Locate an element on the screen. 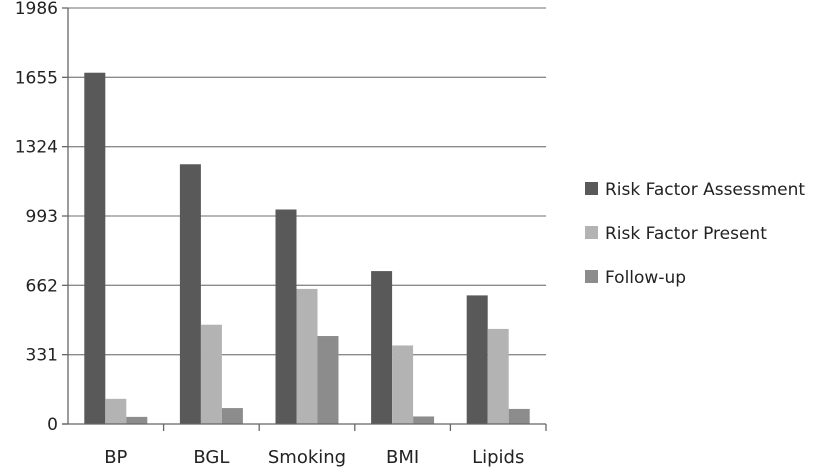 The image size is (834, 467). x-tick-labels: BP BGL Smoking BMI Lipids is located at coordinates (314, 457).